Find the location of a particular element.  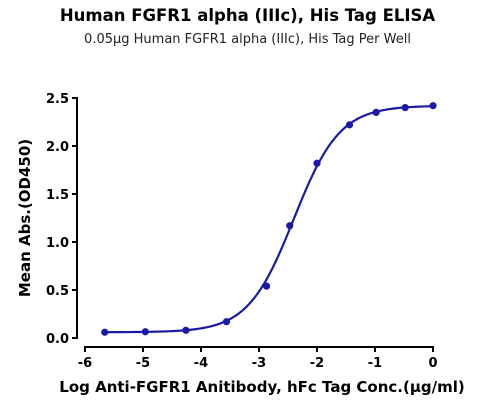

x-tick-label: -2 is located at coordinates (317, 363).